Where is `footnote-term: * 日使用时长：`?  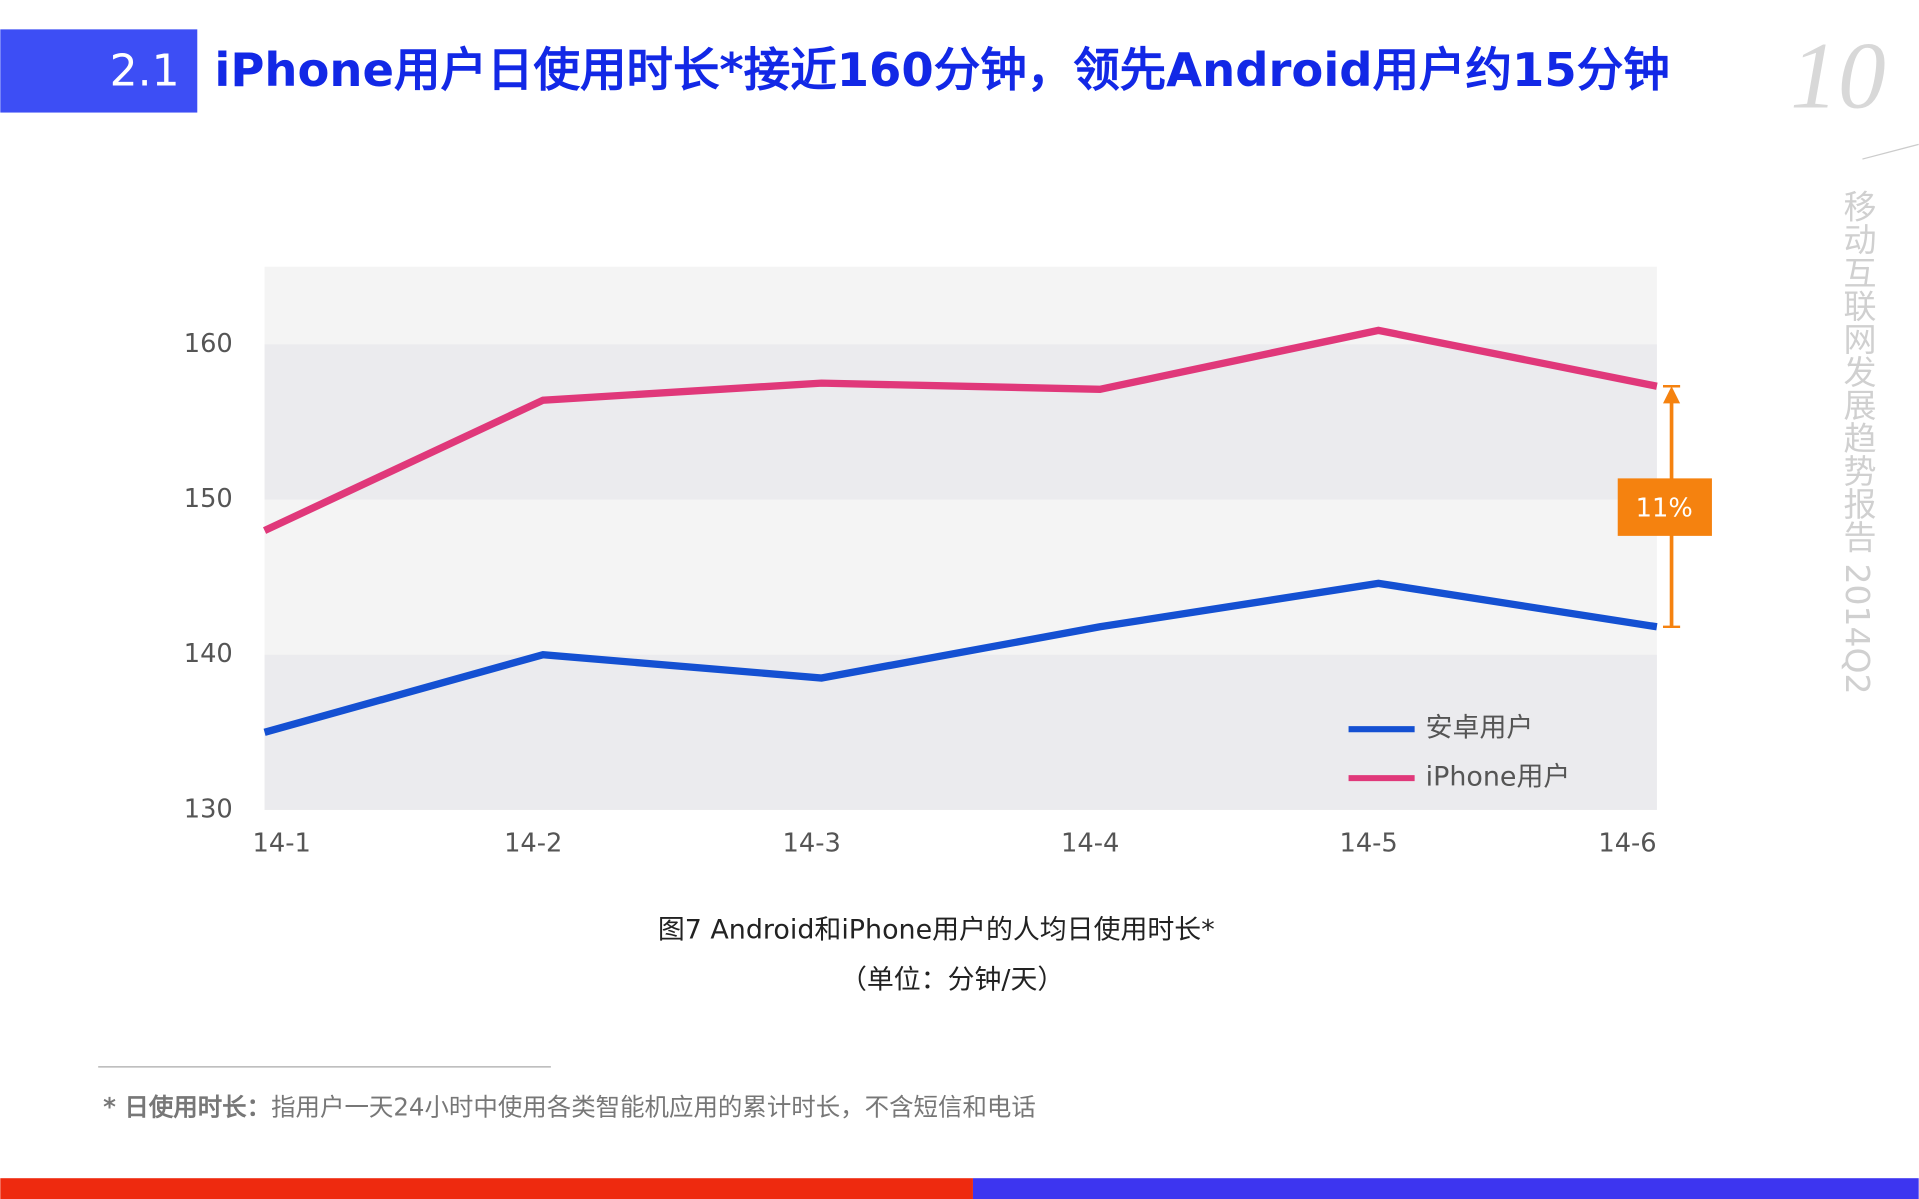
footnote-term: * 日使用时长： is located at coordinates (187, 1106).